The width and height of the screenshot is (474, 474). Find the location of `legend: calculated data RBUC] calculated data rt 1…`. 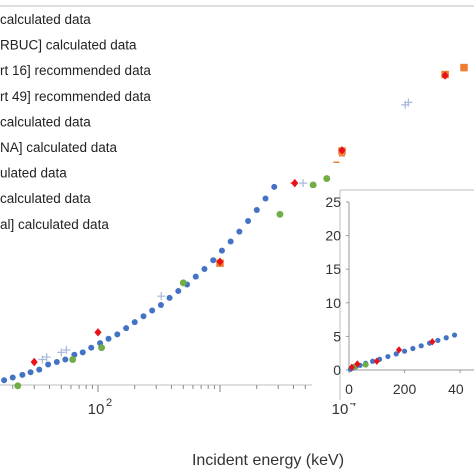

legend: calculated data RBUC] calculated data rt 1… is located at coordinates (75, 122).